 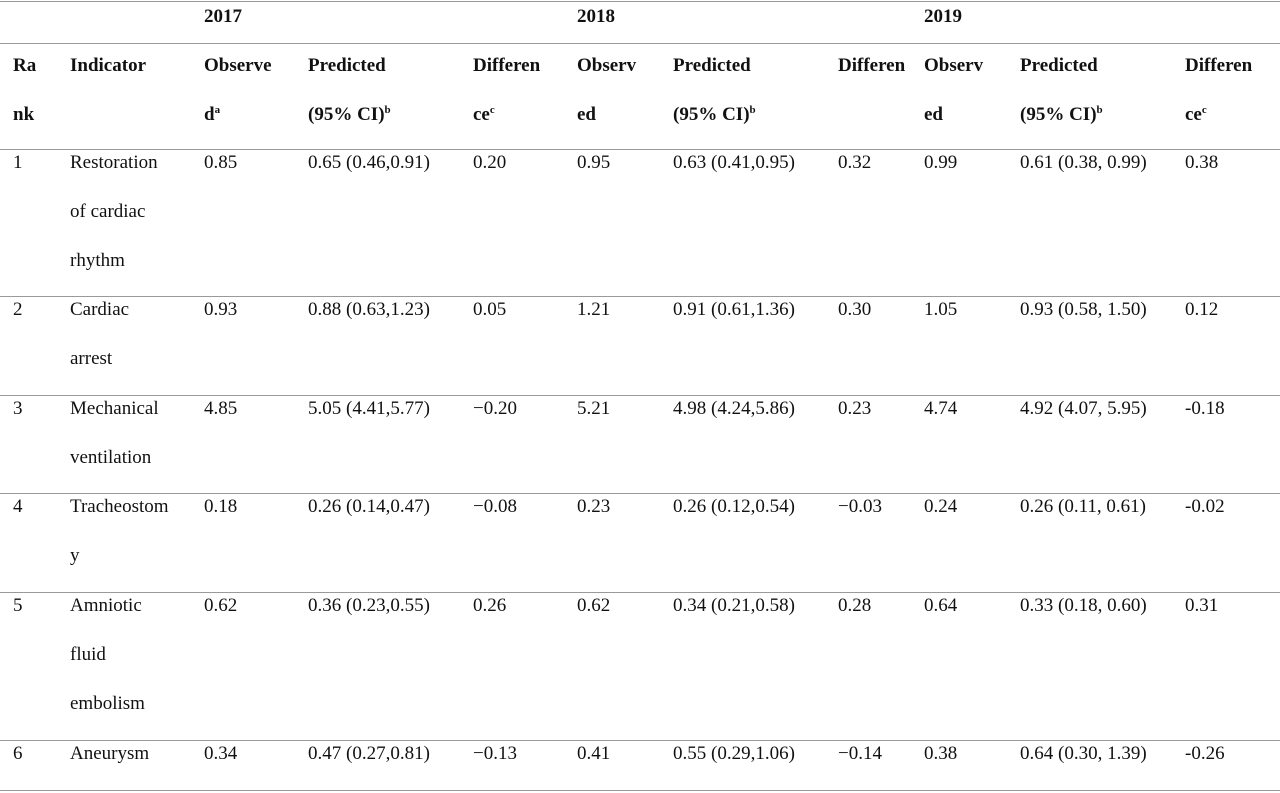 I want to click on predicted-2019-cell: 0.64 (0.30, 1.39), so click(x=1083, y=753).